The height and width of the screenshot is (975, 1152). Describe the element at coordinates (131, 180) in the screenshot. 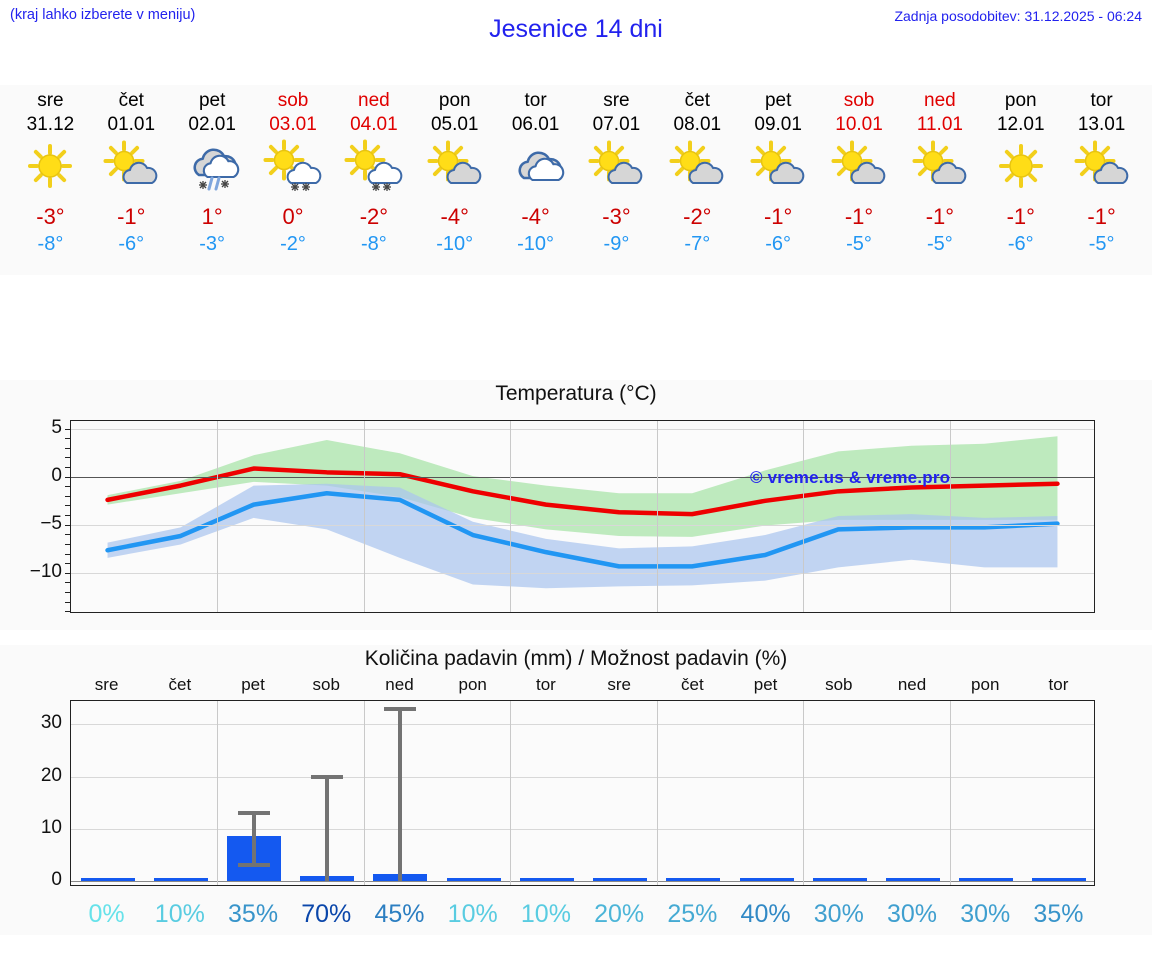

I see `day-column: čet 01.01 -1° -6°` at that location.